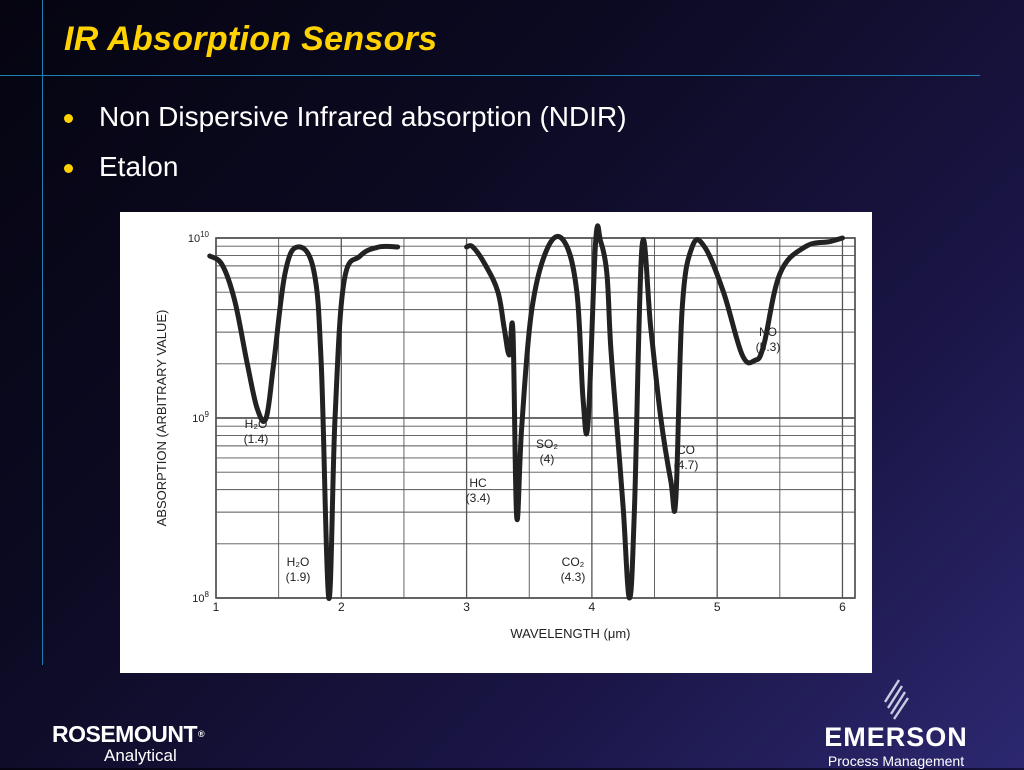 The height and width of the screenshot is (770, 1024). I want to click on peak-annotation: H₂O(1.4), so click(256, 431).